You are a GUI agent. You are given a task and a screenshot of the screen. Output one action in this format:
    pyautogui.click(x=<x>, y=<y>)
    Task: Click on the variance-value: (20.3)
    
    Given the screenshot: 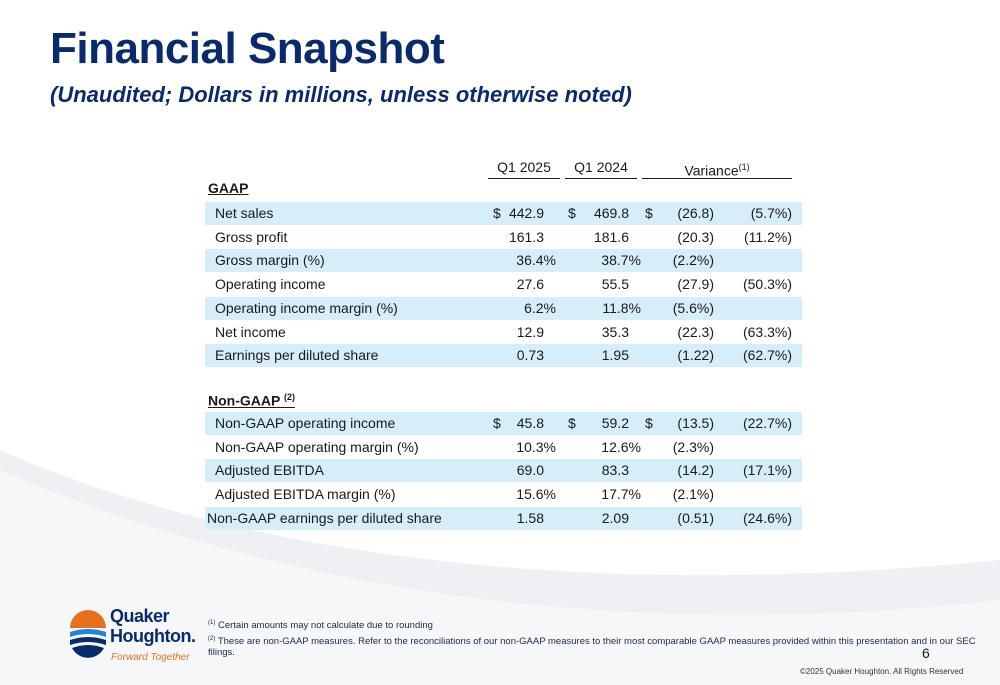 What is the action you would take?
    pyautogui.click(x=695, y=236)
    